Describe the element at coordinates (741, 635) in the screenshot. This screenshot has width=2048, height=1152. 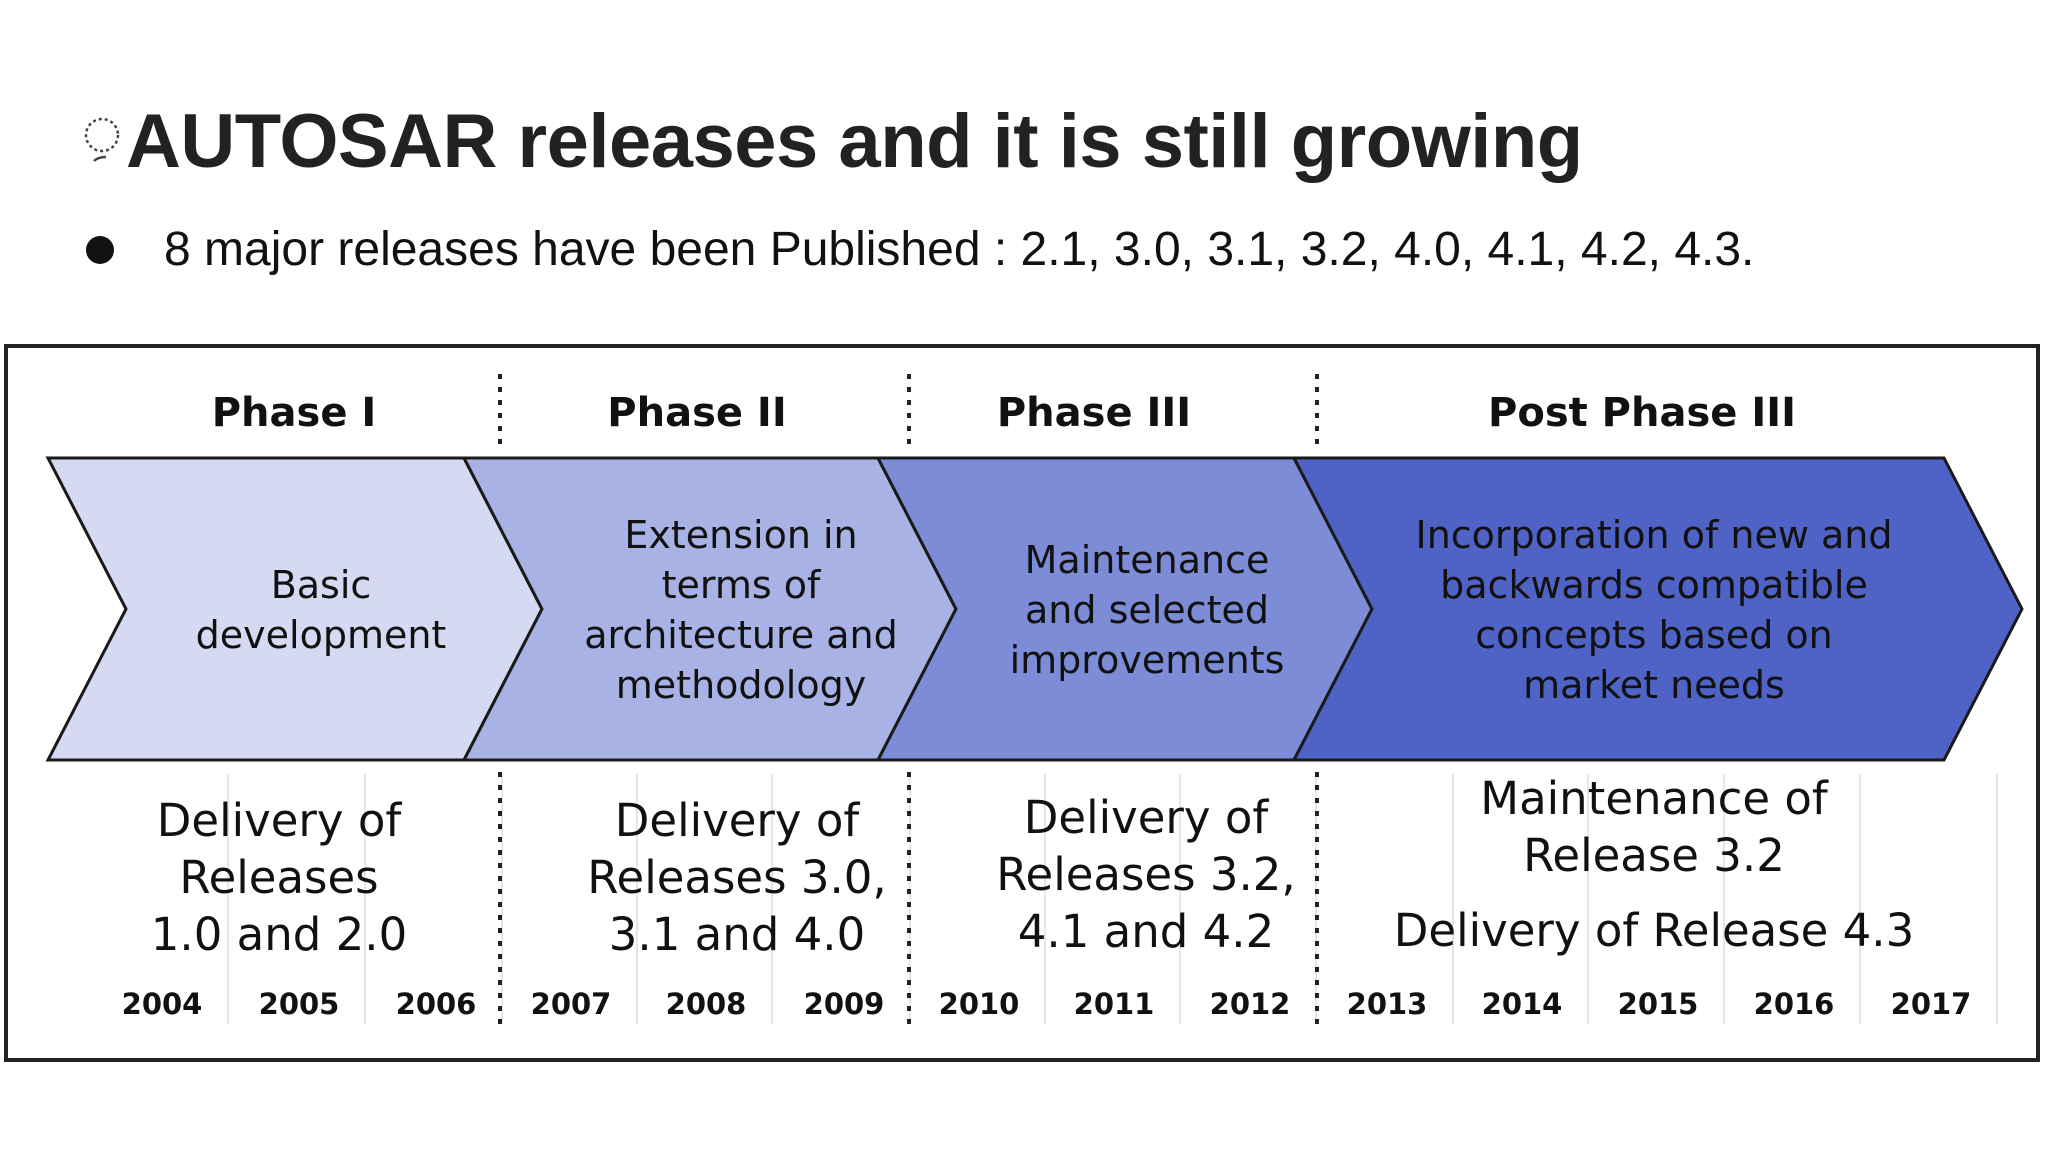
I see `phase-arrow-text: architecture and` at that location.